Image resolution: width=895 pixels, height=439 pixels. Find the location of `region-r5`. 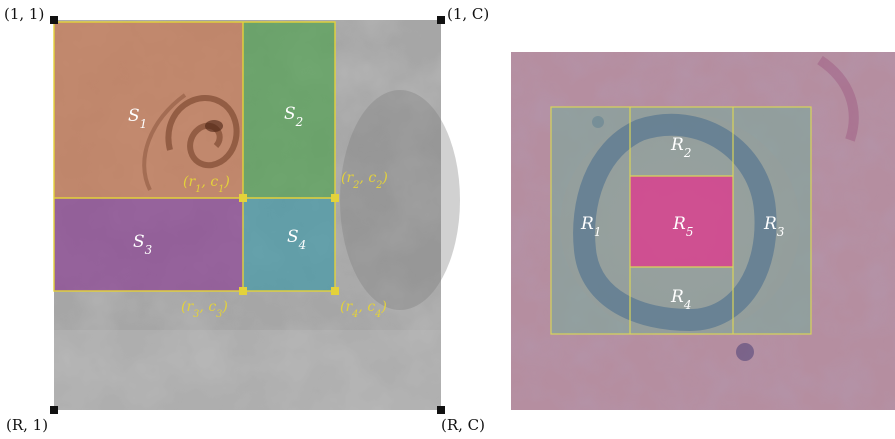

region-r5 is located at coordinates (681, 221).